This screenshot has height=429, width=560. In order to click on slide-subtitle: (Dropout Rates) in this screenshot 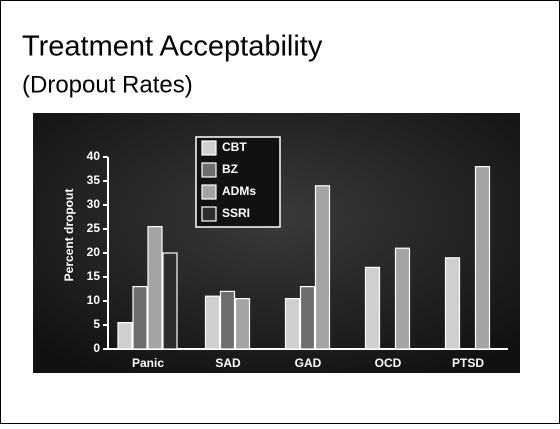, I will do `click(107, 84)`.